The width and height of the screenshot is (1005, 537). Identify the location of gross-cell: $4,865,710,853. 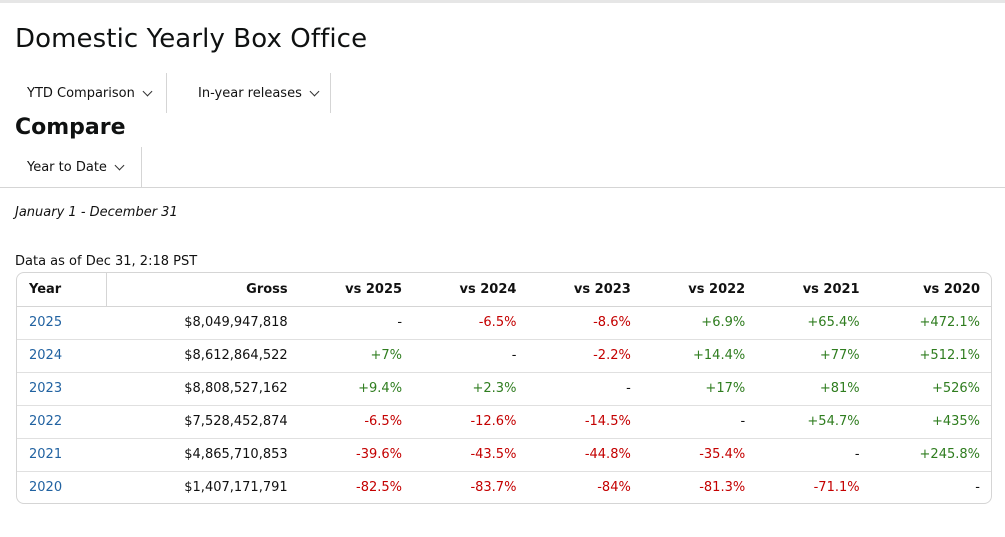
(236, 454).